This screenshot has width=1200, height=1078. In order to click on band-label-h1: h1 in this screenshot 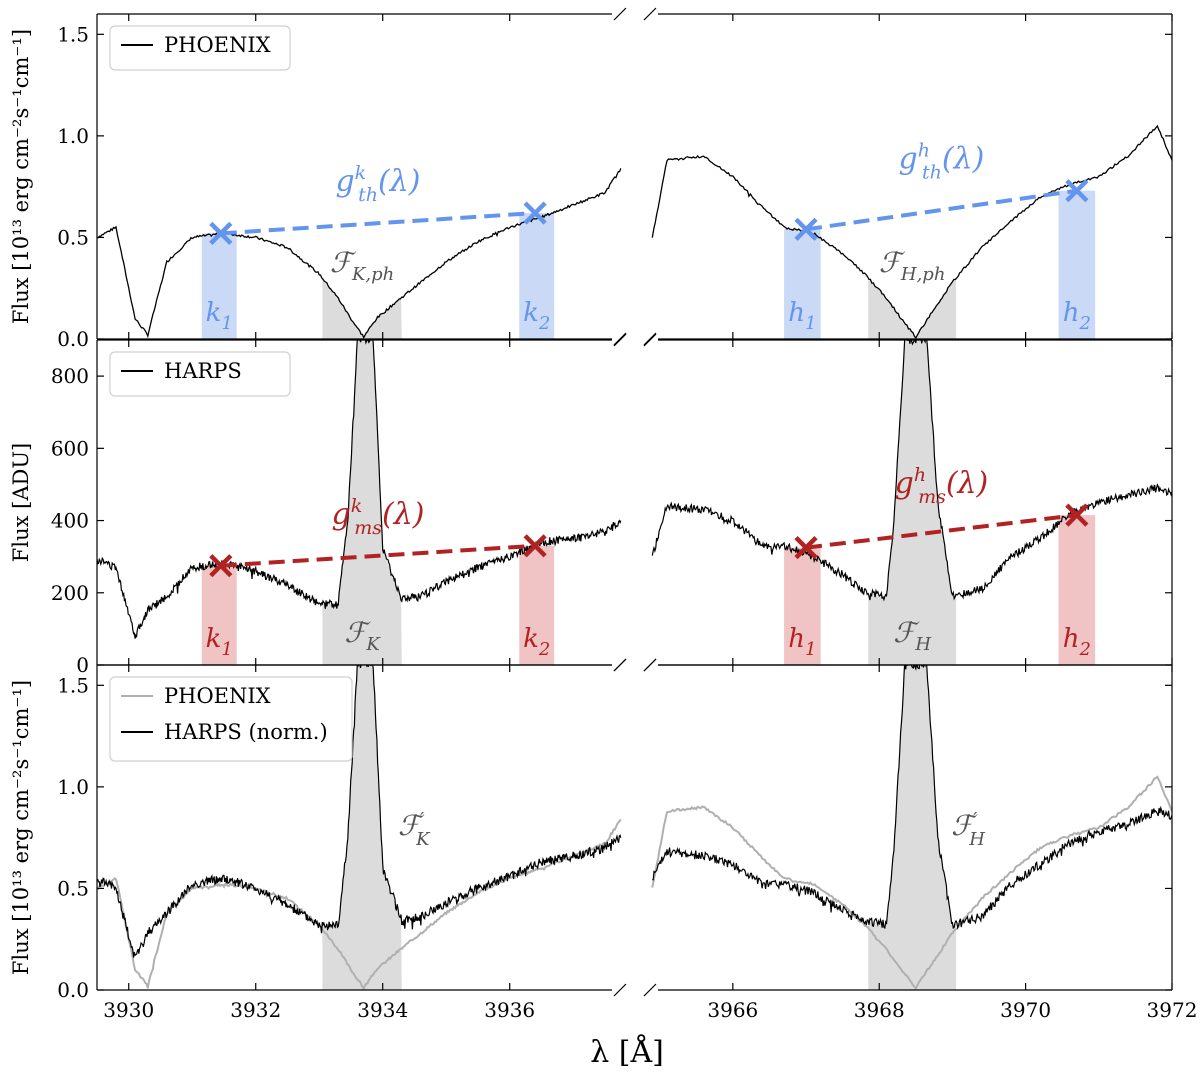, I will do `click(802, 642)`.